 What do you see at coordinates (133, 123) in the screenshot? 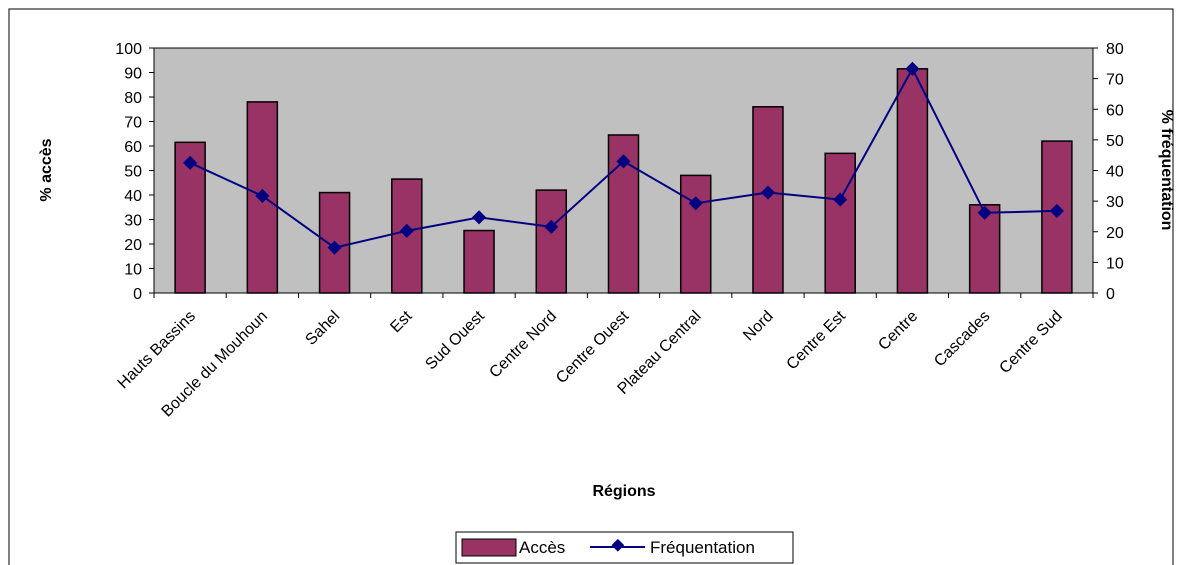
I see `y-tick-label: 70` at bounding box center [133, 123].